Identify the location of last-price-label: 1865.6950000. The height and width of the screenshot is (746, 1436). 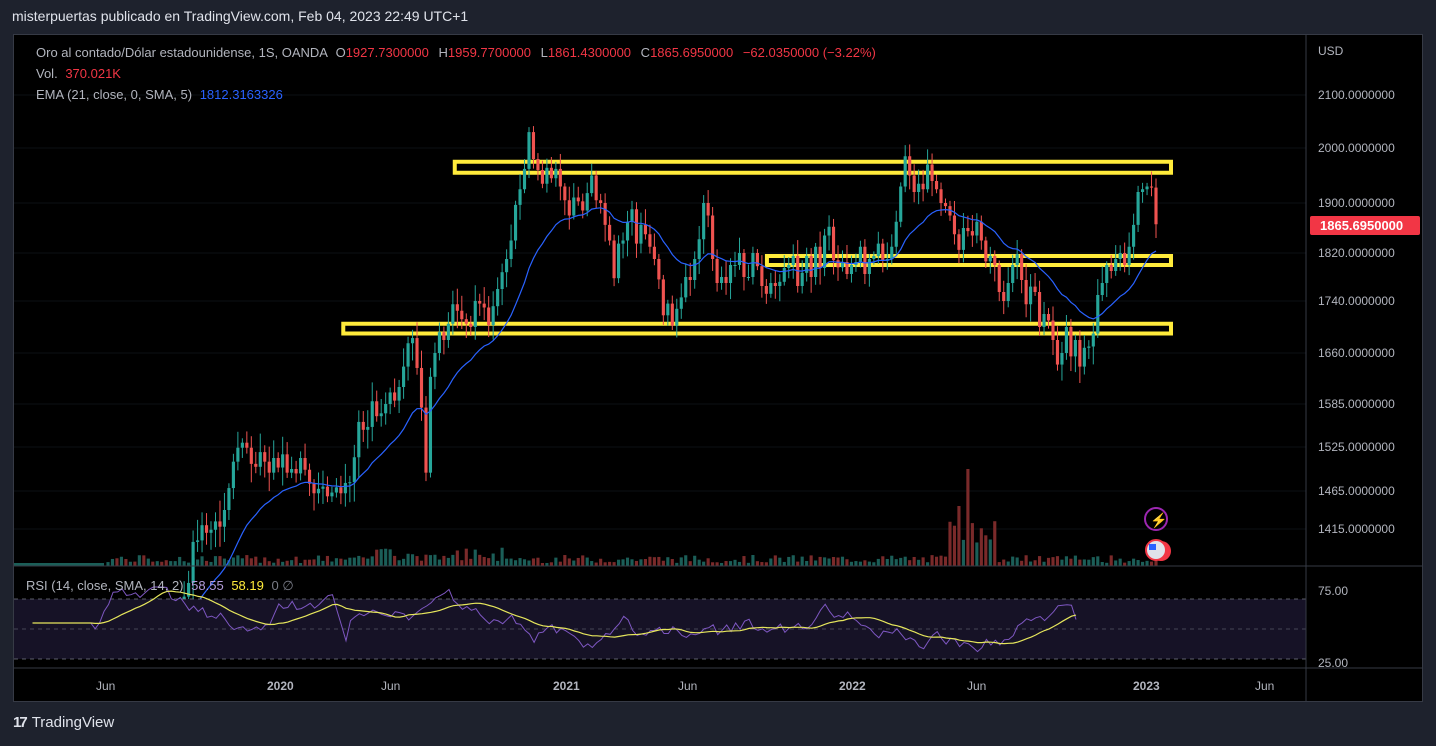
(1361, 225).